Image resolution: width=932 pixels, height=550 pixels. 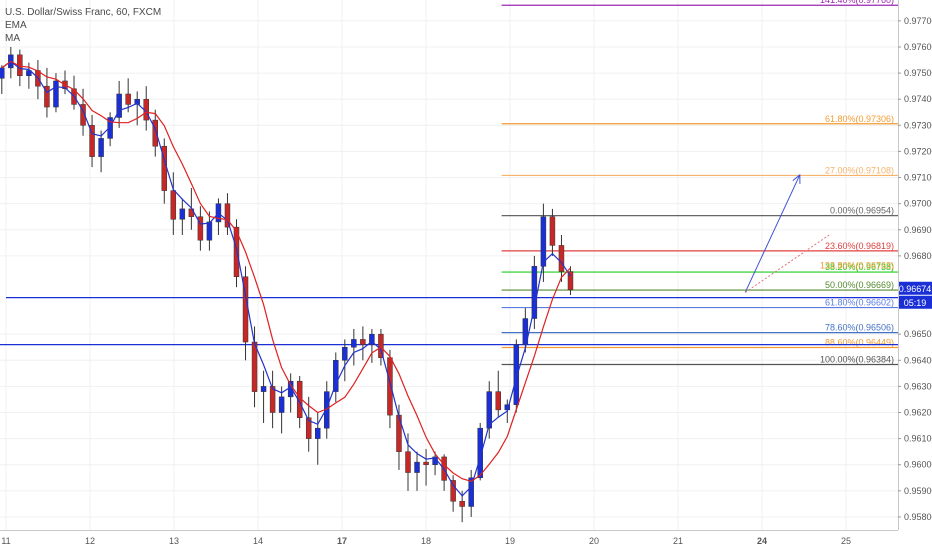 I want to click on time-tick-label: 18, so click(x=426, y=541).